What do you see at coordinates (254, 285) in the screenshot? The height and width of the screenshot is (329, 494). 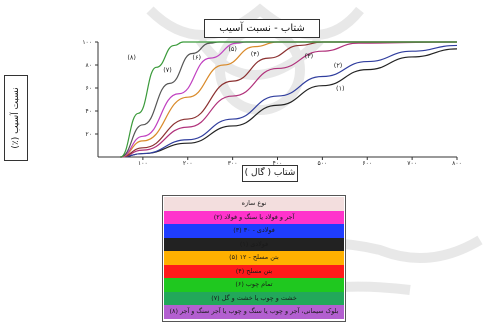 I see `legend-item: تمام چوب (۶)` at bounding box center [254, 285].